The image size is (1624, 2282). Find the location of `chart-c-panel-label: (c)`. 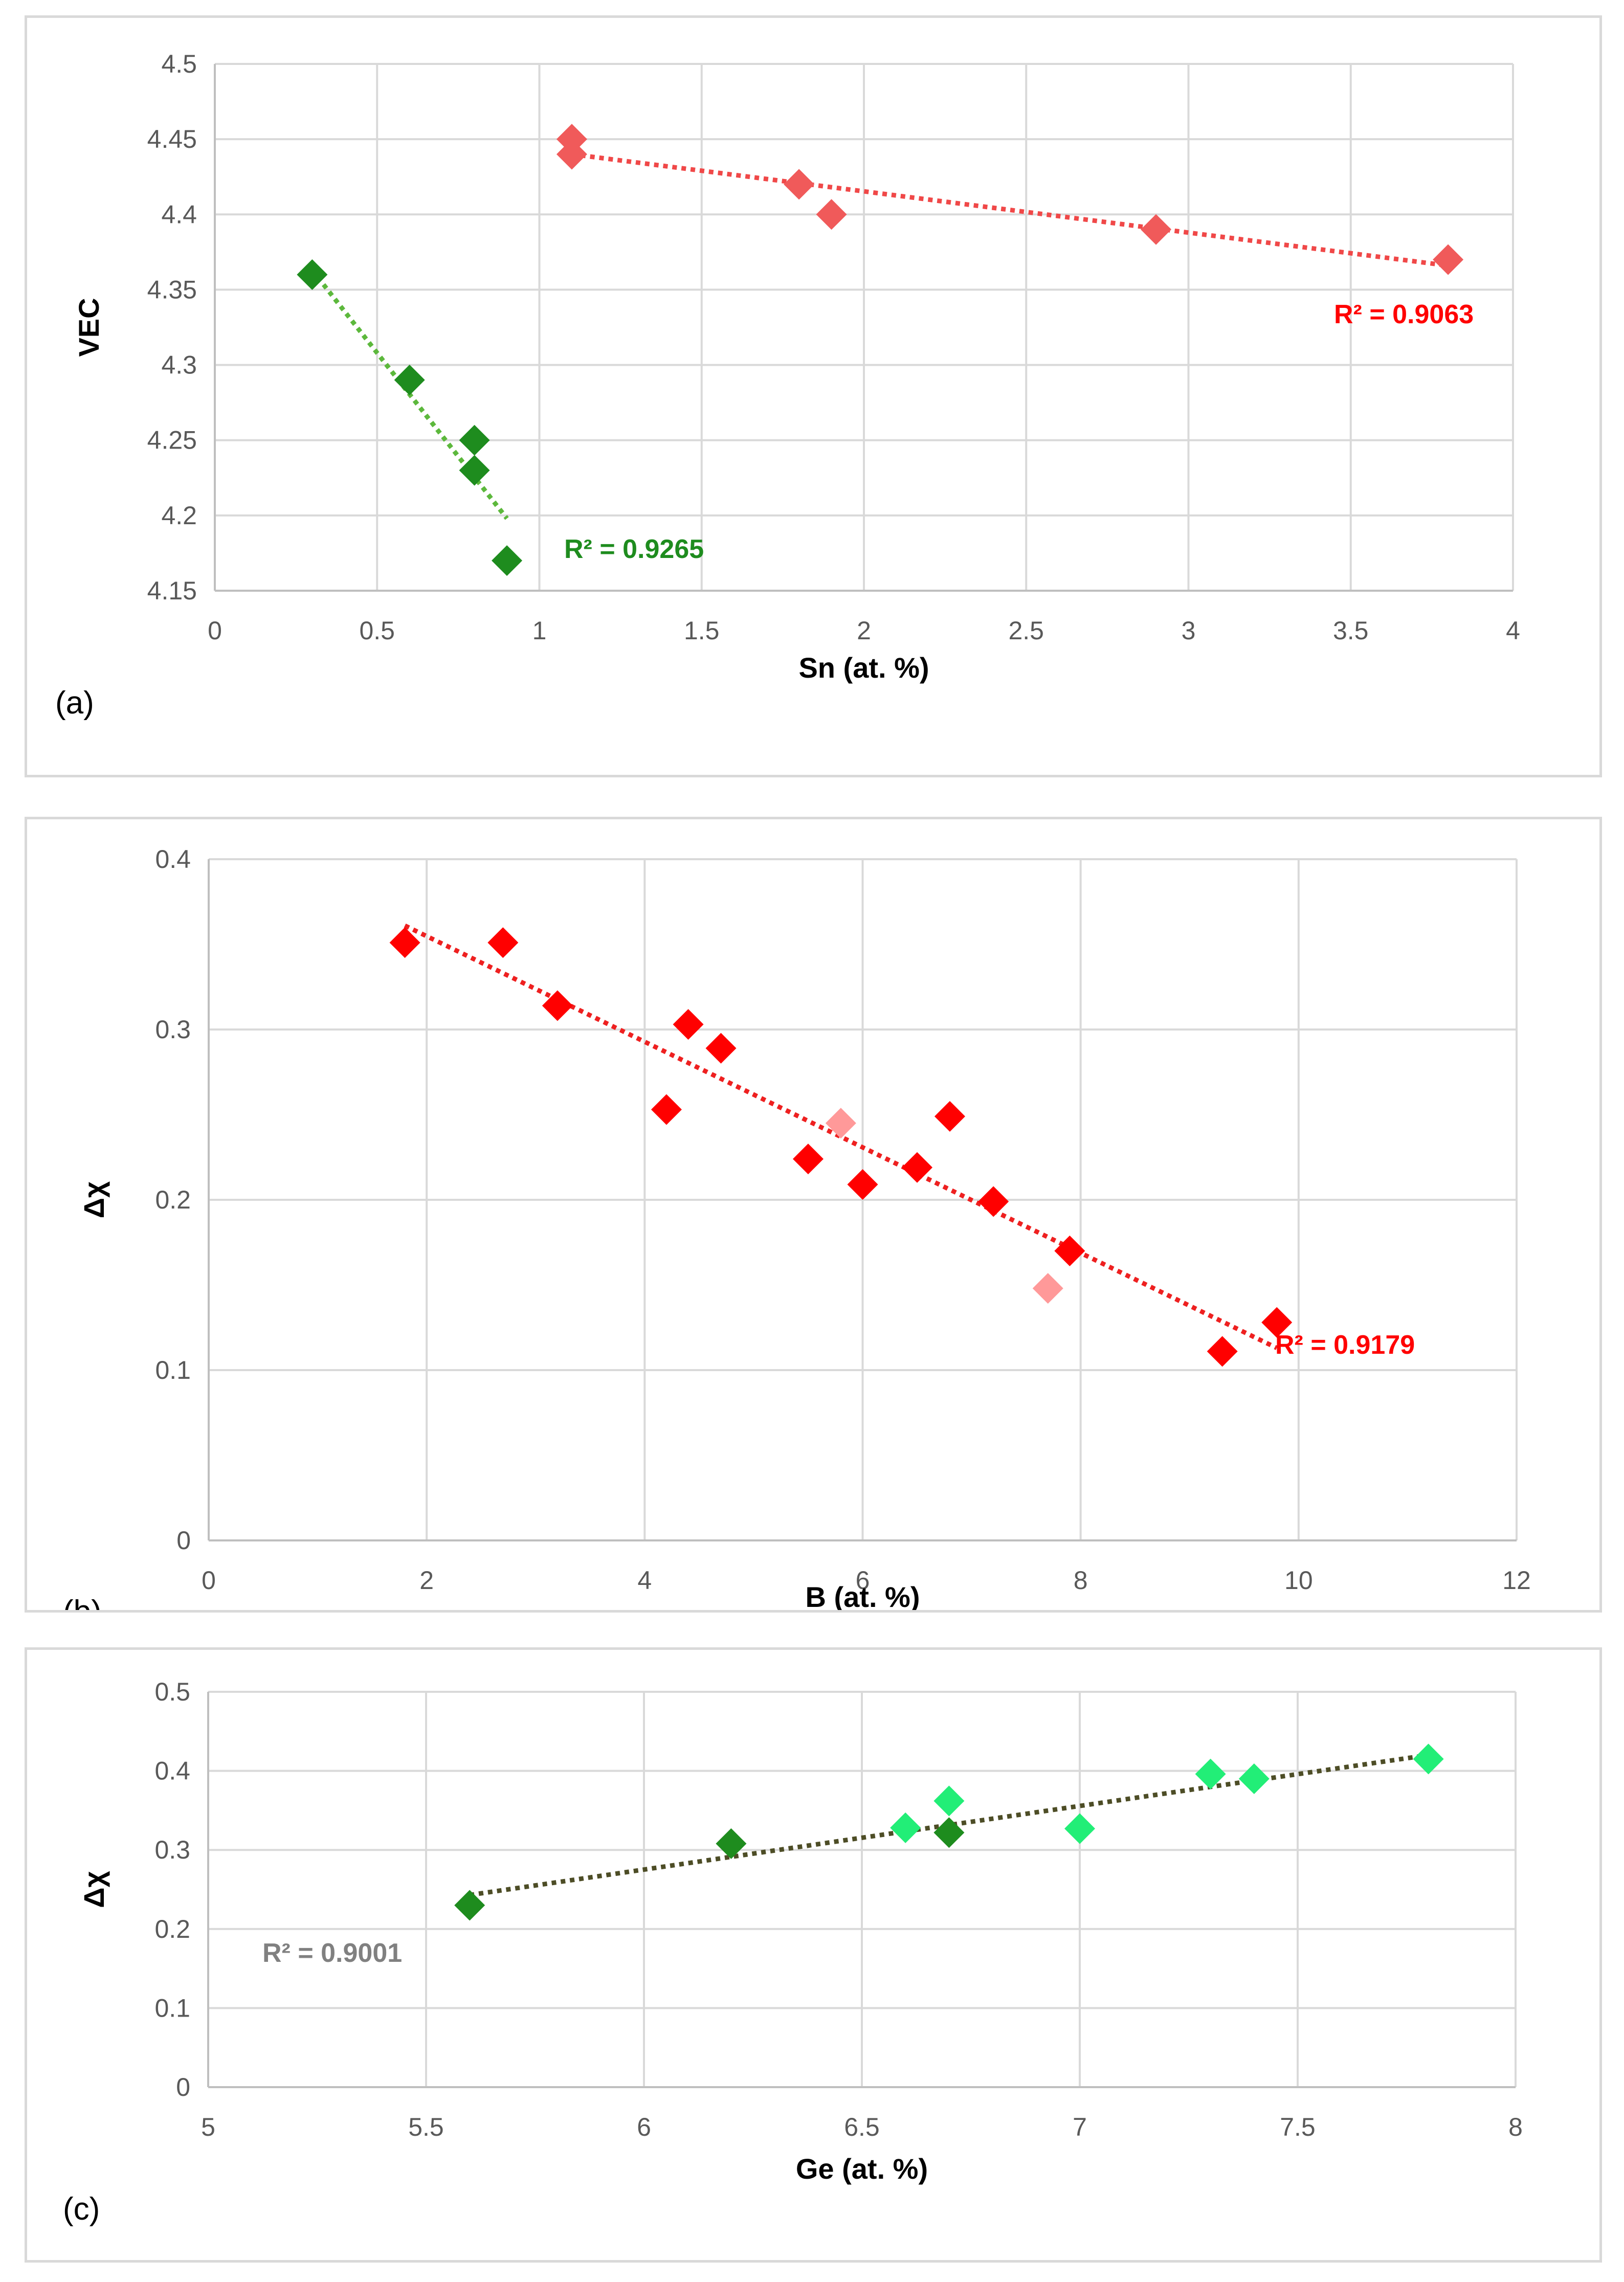

chart-c-panel-label: (c) is located at coordinates (81, 2209).